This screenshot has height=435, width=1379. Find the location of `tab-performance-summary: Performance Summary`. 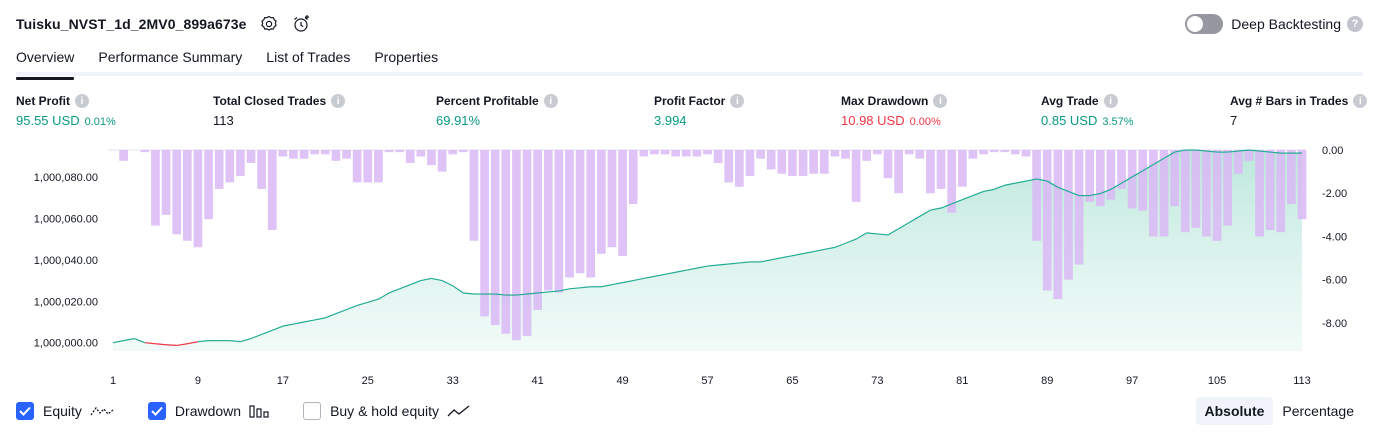

tab-performance-summary: Performance Summary is located at coordinates (170, 57).